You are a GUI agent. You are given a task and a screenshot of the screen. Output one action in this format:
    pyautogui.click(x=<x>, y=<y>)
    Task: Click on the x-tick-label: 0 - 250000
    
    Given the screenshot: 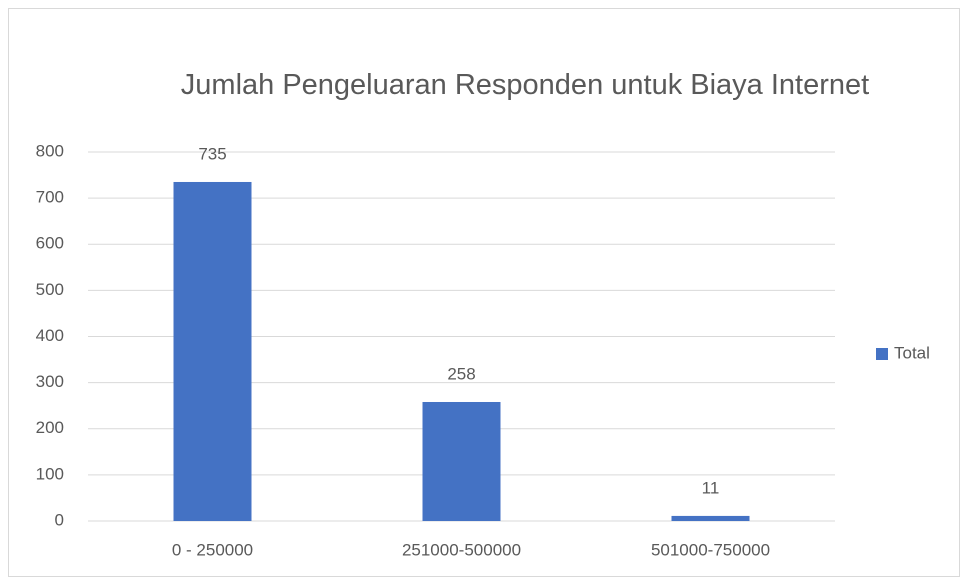 What is the action you would take?
    pyautogui.click(x=212, y=549)
    